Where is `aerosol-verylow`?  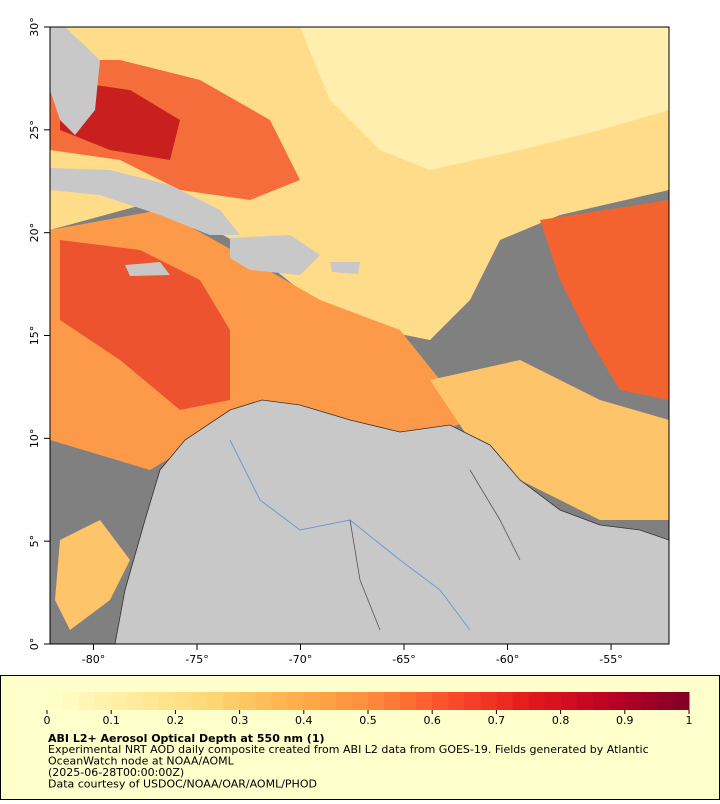 aerosol-verylow is located at coordinates (484, 98).